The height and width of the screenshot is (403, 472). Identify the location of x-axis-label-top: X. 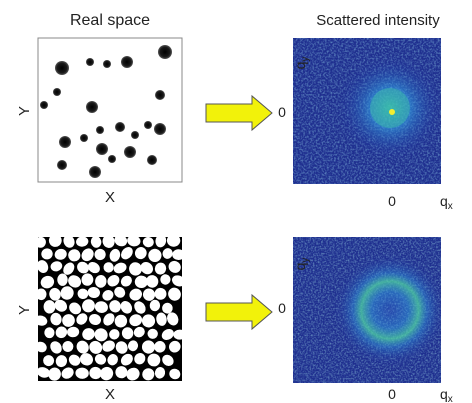
(110, 197).